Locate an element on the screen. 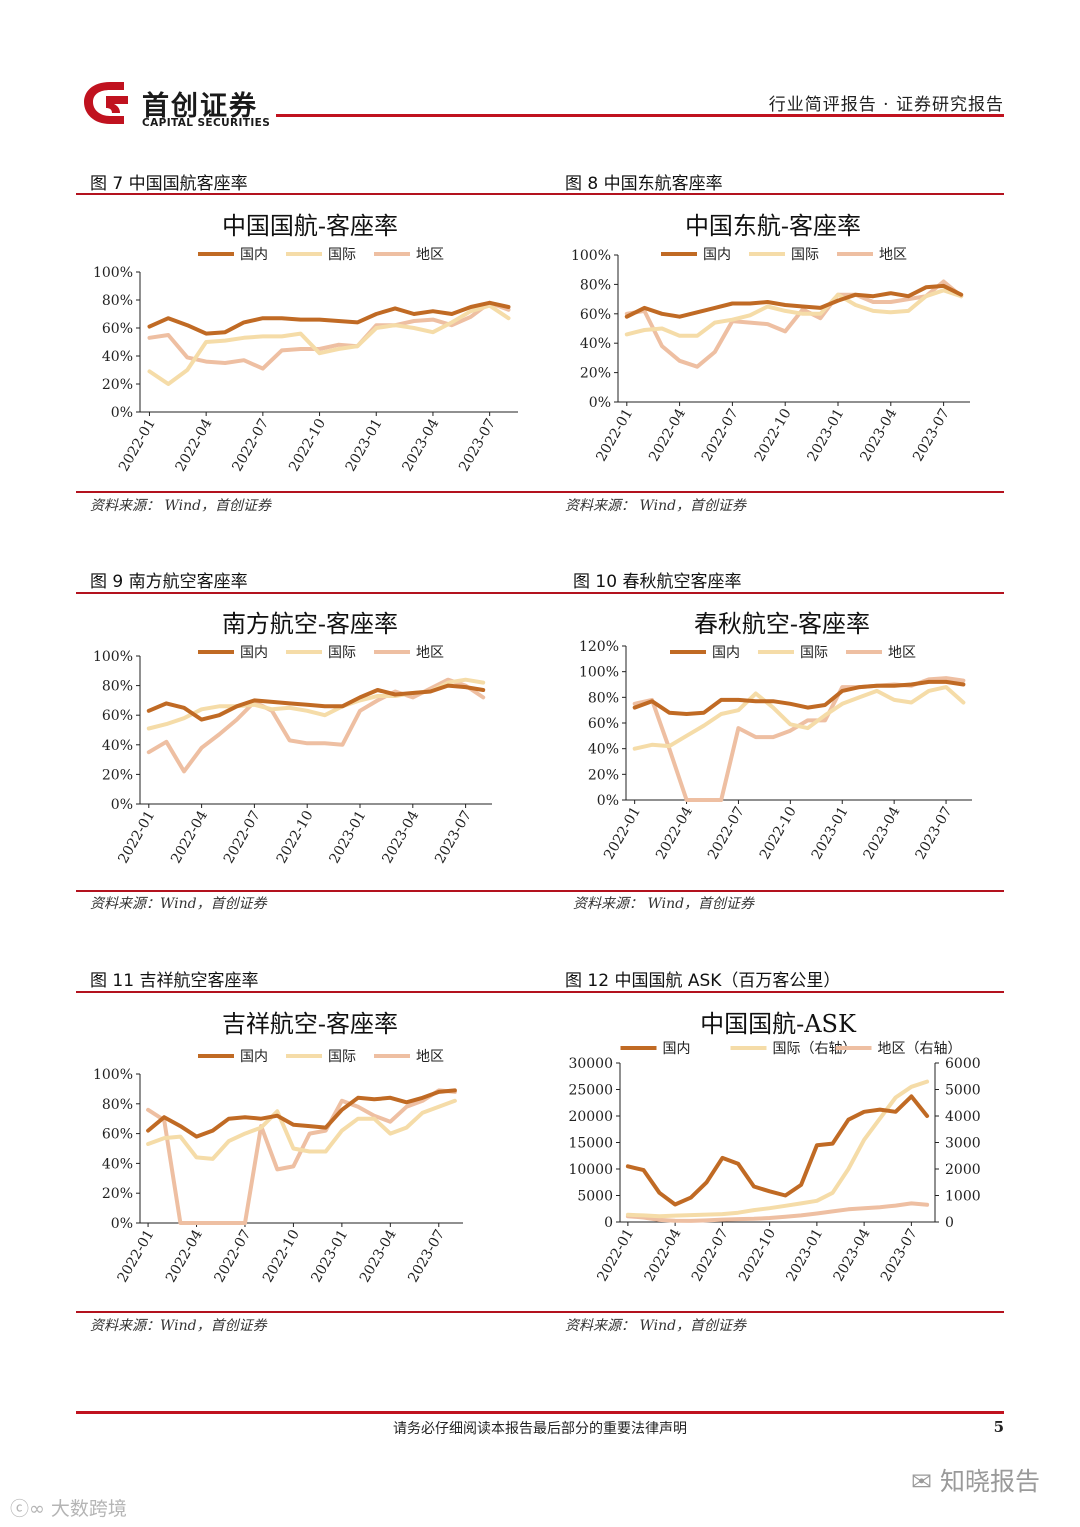  footer-divider is located at coordinates (540, 1412).